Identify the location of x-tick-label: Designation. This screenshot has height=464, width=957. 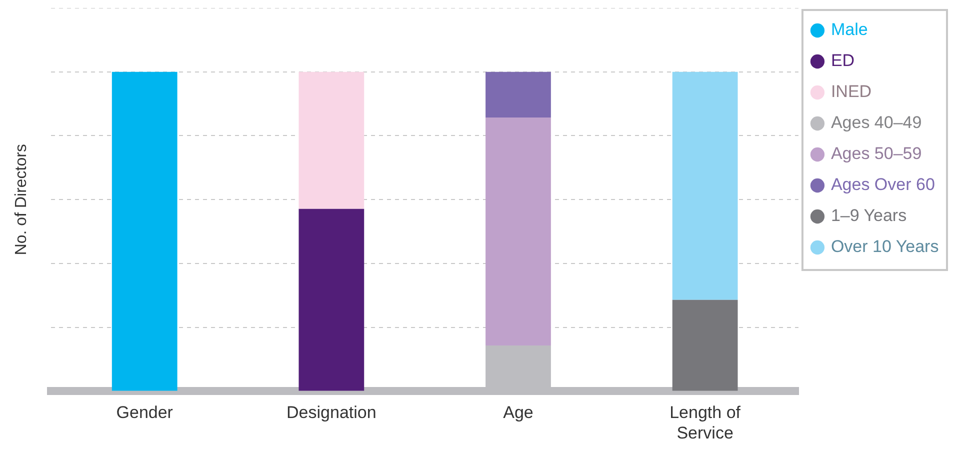
(331, 412).